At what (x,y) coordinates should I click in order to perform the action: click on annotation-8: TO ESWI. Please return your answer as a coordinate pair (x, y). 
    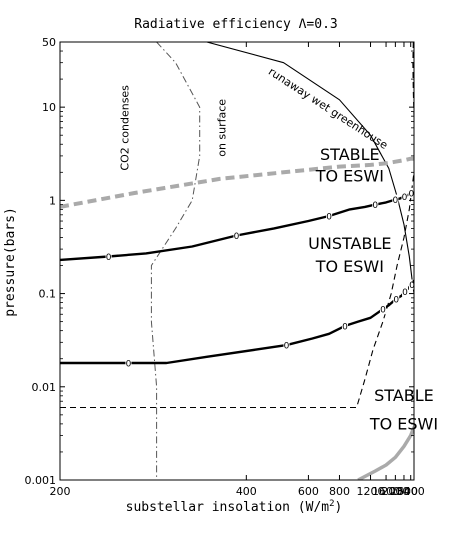
    Looking at the image, I should click on (403, 423).